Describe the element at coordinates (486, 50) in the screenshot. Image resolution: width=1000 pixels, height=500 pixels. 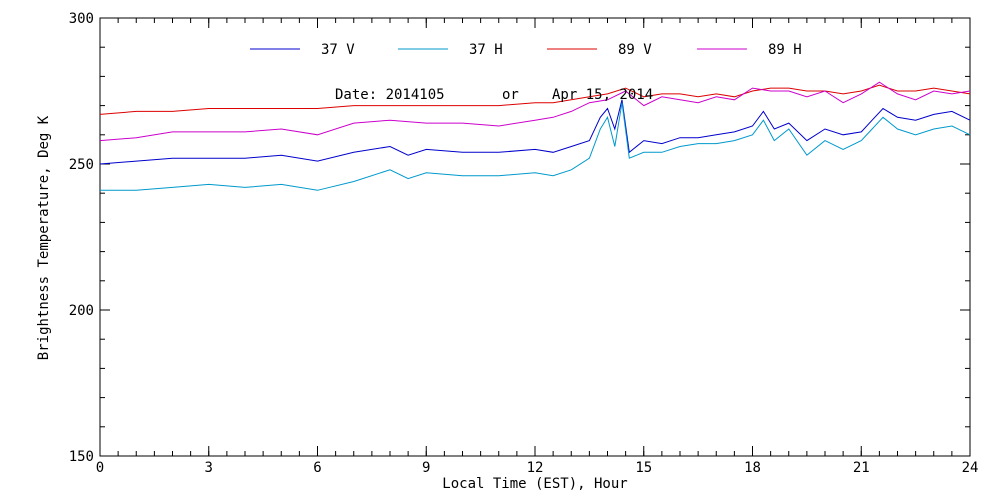
I see `legend-label: 37 H` at that location.